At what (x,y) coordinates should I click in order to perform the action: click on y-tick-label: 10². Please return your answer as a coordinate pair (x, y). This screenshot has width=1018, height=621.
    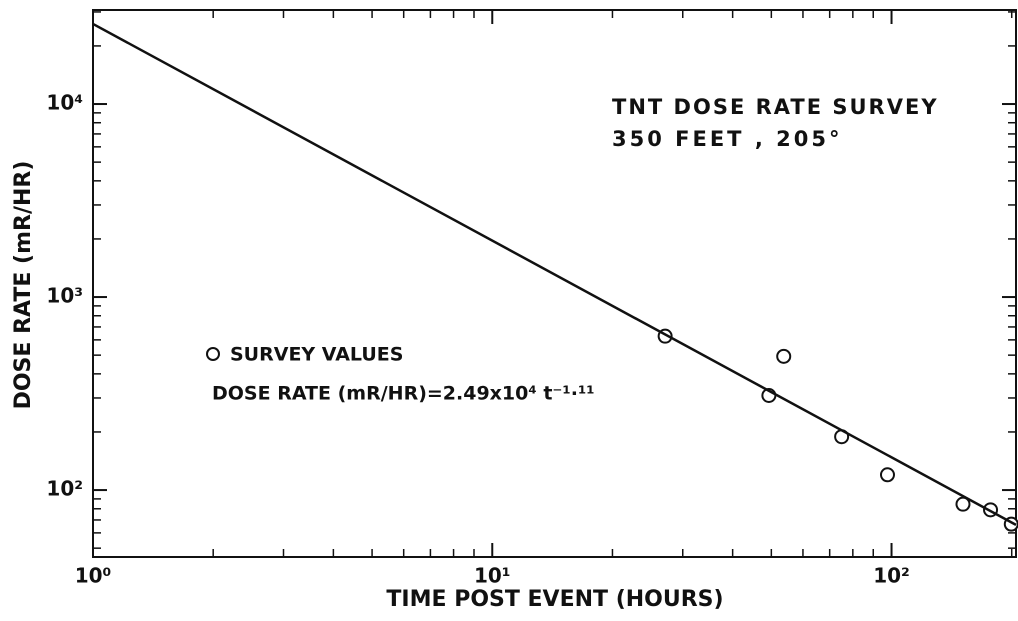
    Looking at the image, I should click on (64, 489).